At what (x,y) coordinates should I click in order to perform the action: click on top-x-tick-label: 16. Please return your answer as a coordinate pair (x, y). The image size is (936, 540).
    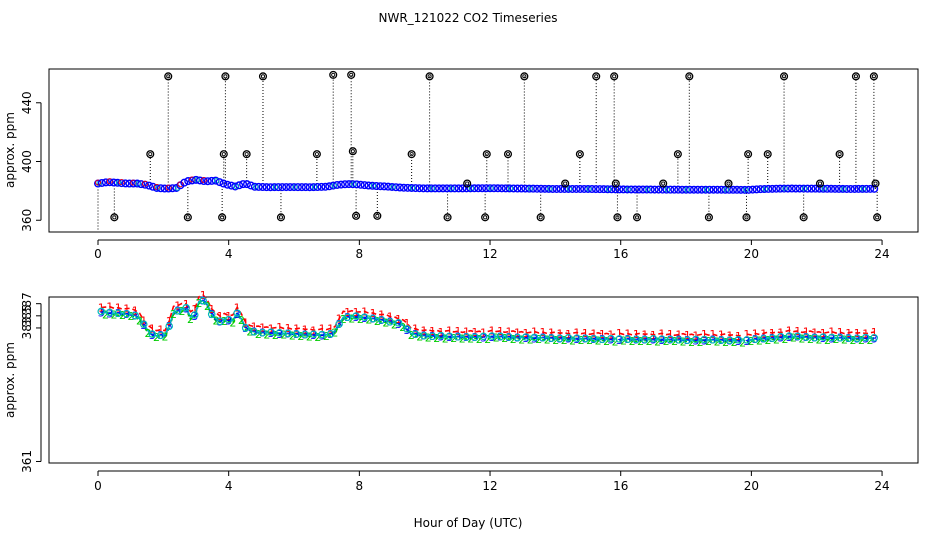
    Looking at the image, I should click on (620, 254).